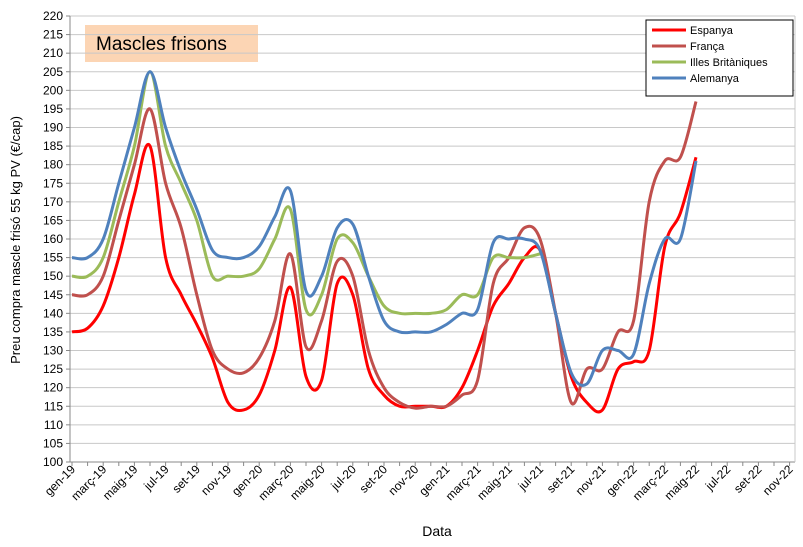 The height and width of the screenshot is (547, 803). What do you see at coordinates (53, 16) in the screenshot?
I see `y-tick-label: 220` at bounding box center [53, 16].